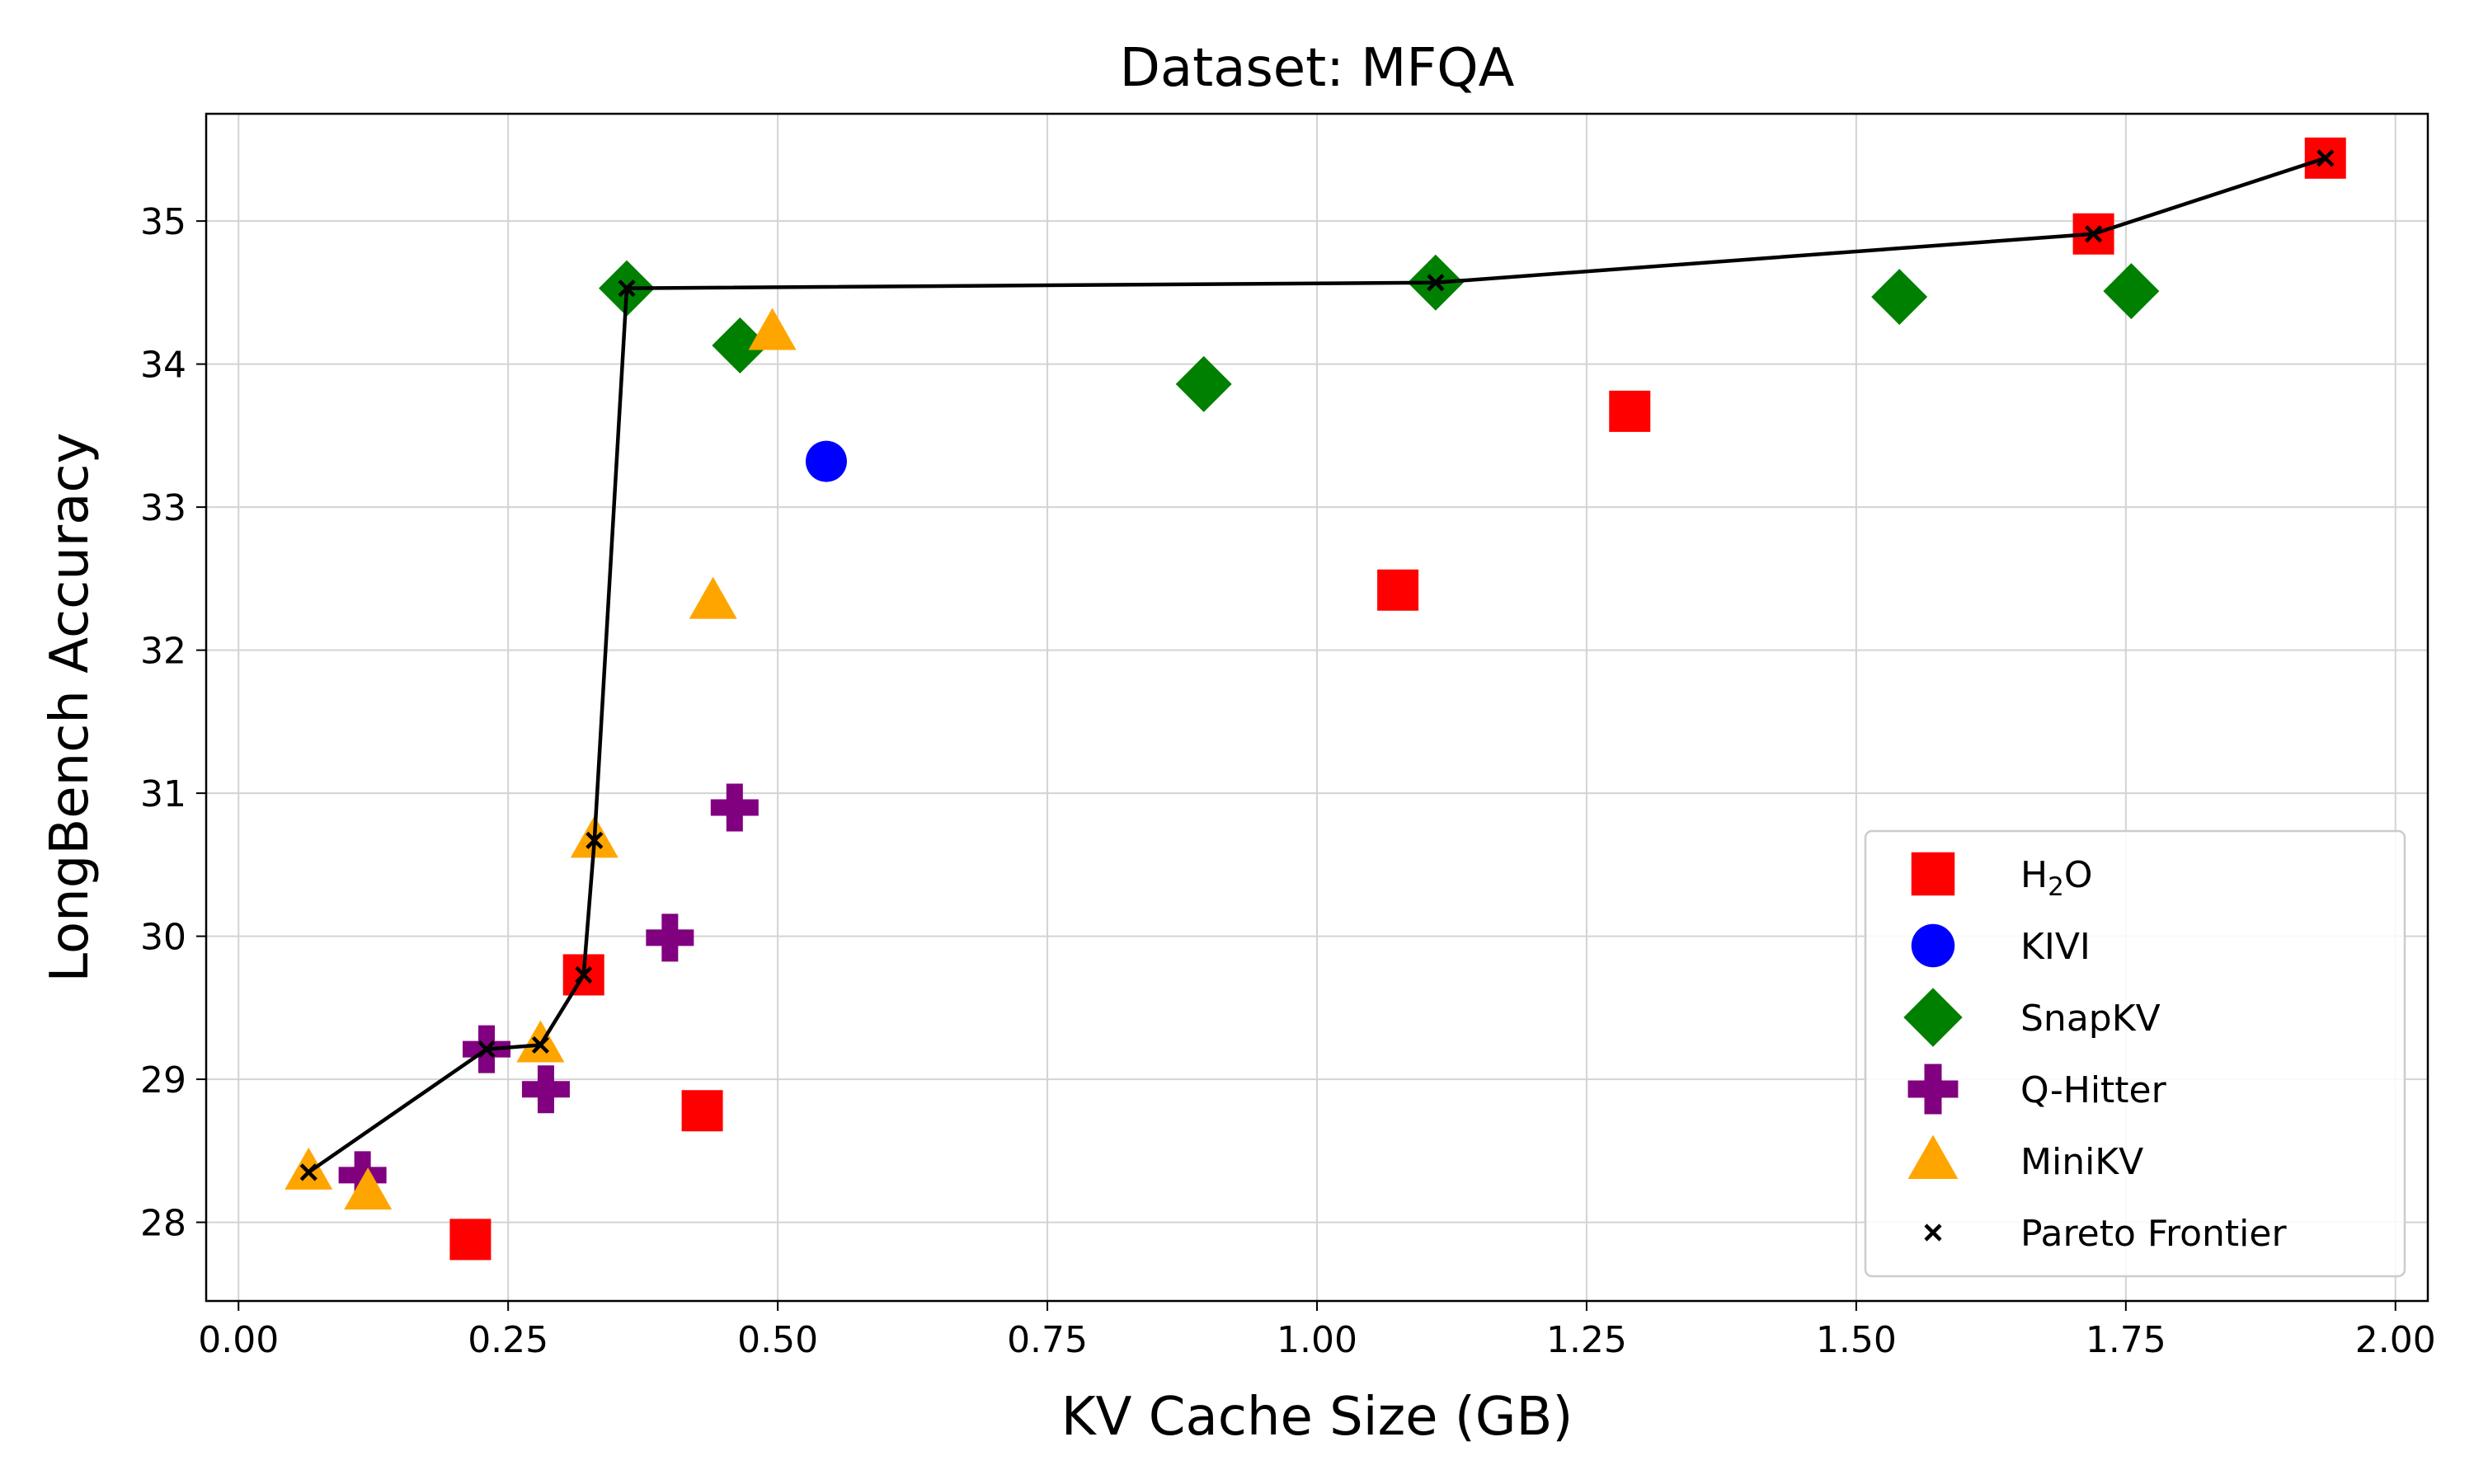 The width and height of the screenshot is (2474, 1484). I want to click on series-snapkv, so click(1379, 333).